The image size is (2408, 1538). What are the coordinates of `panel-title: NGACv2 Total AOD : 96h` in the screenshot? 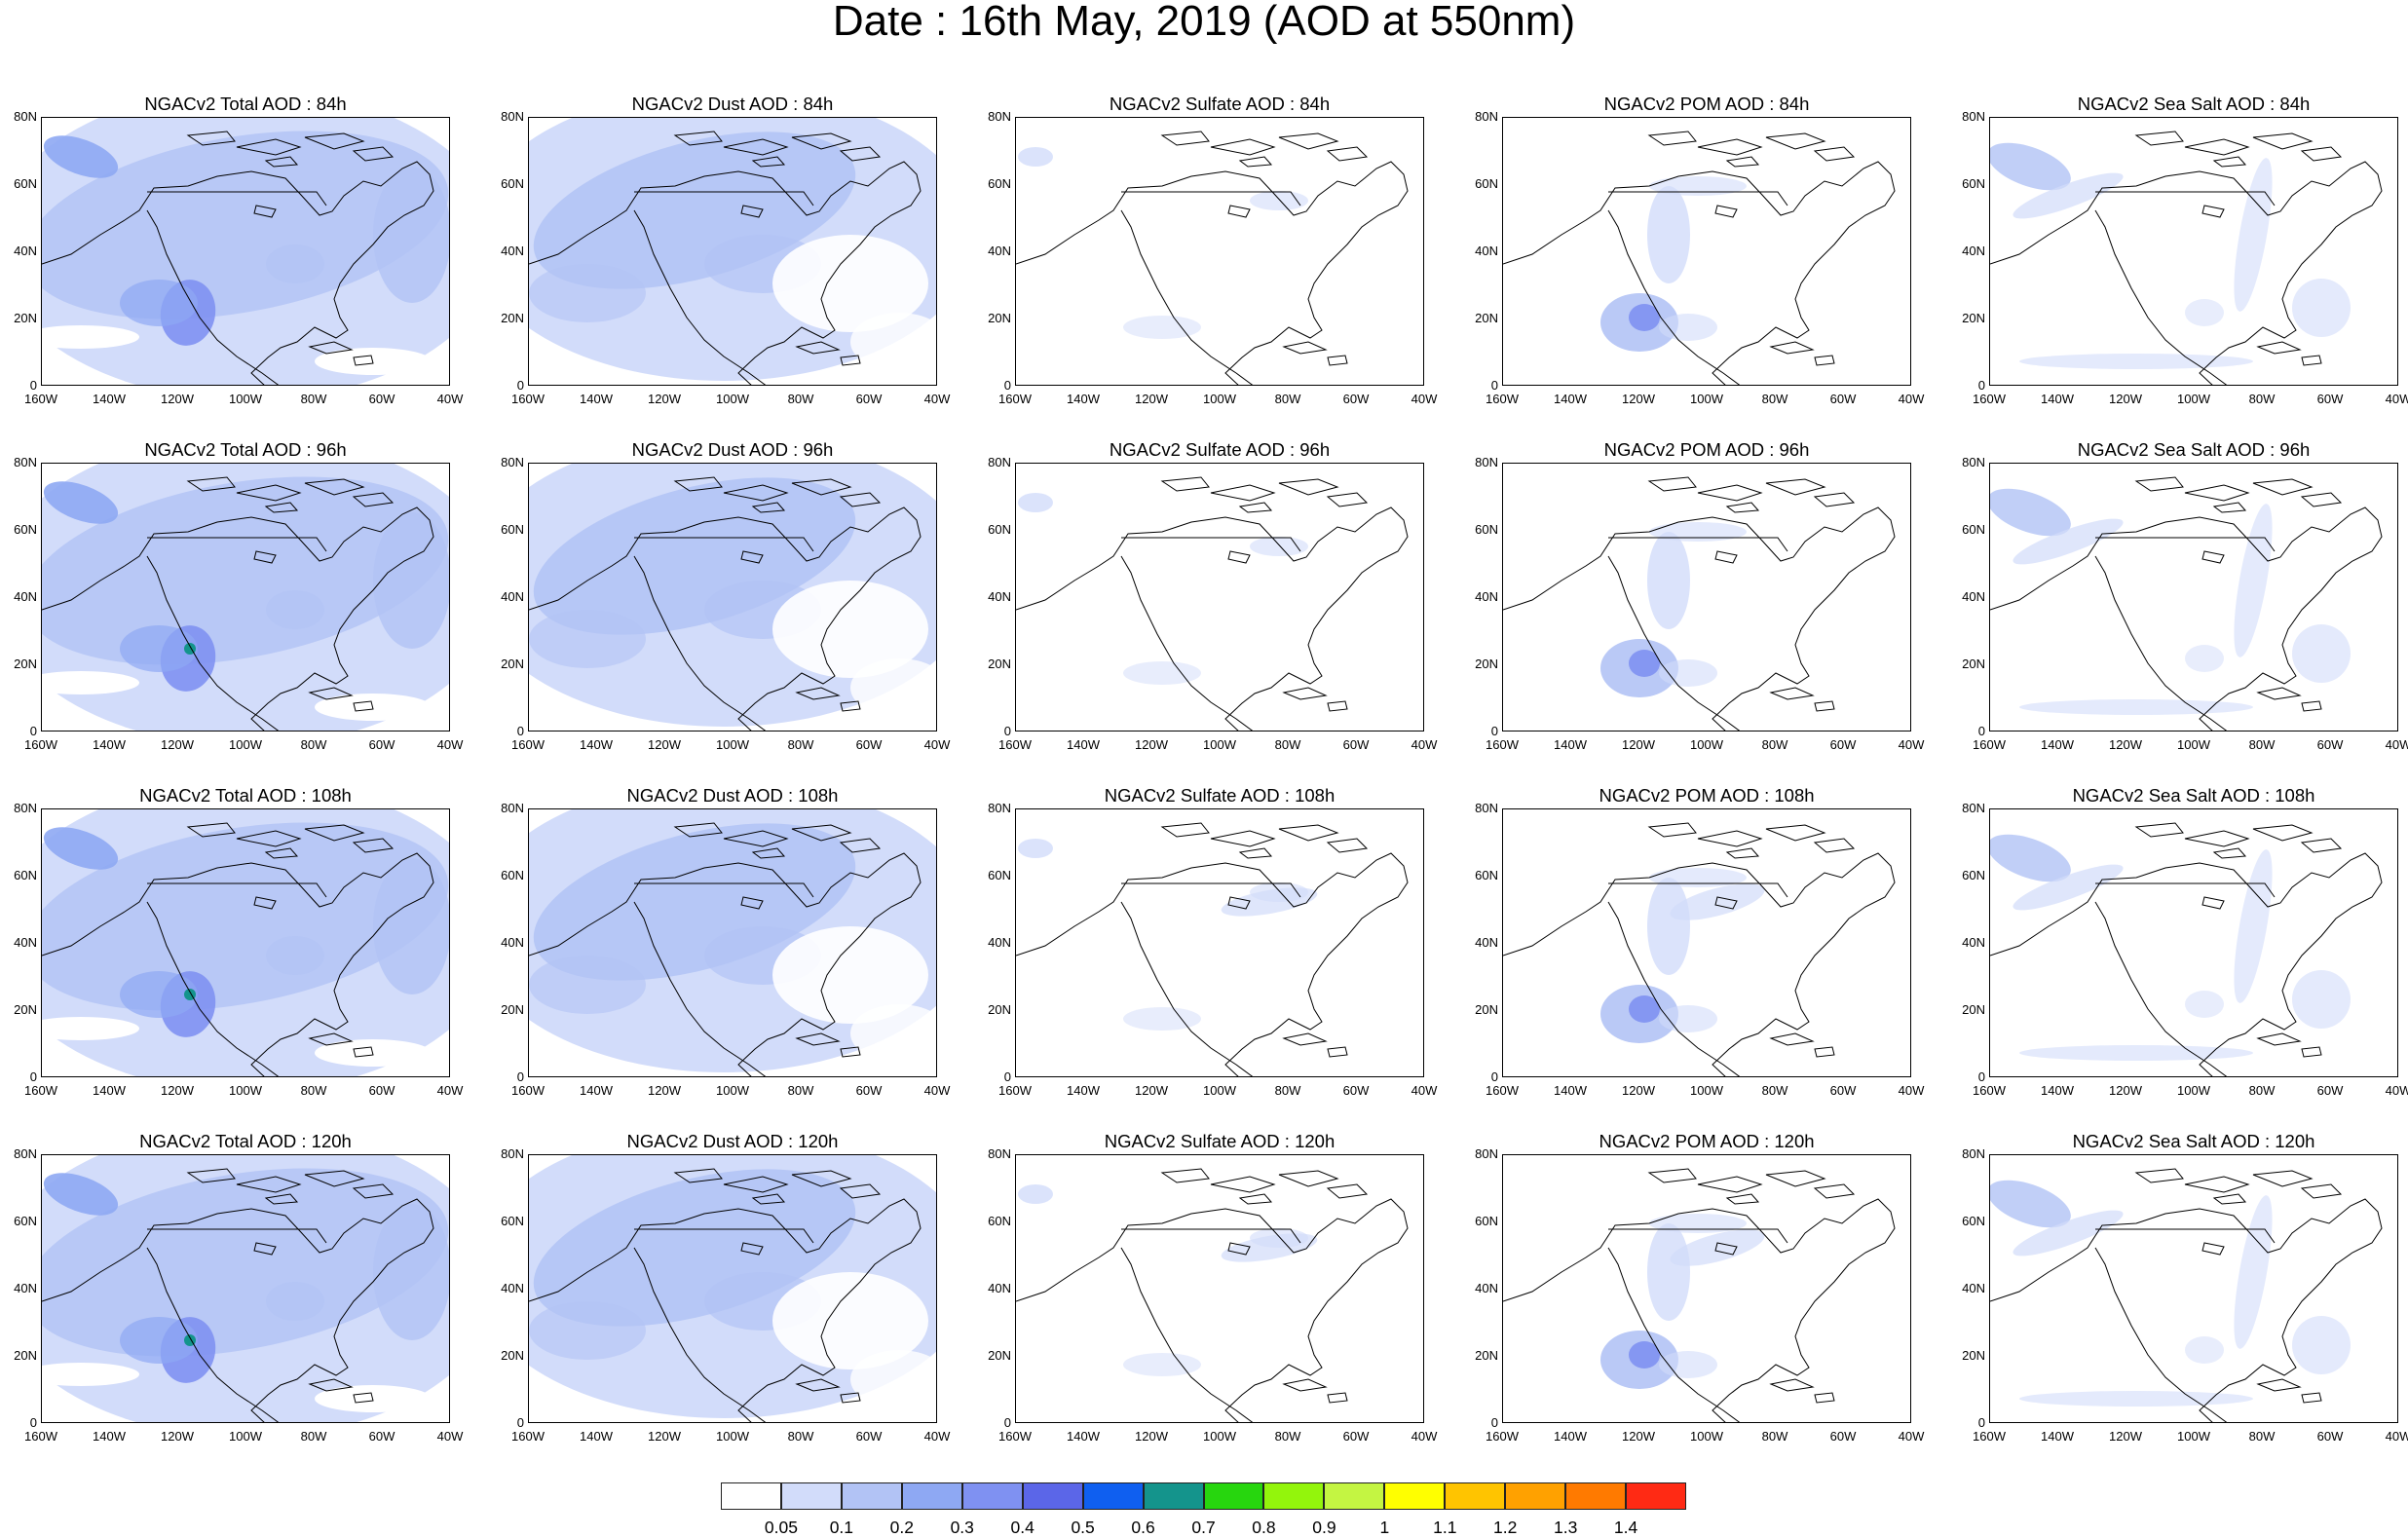 It's located at (245, 449).